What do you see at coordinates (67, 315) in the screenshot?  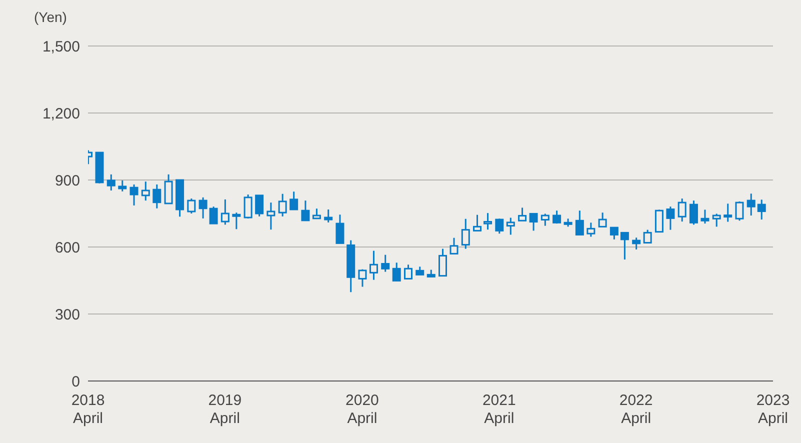 I see `y-tick-label: 300` at bounding box center [67, 315].